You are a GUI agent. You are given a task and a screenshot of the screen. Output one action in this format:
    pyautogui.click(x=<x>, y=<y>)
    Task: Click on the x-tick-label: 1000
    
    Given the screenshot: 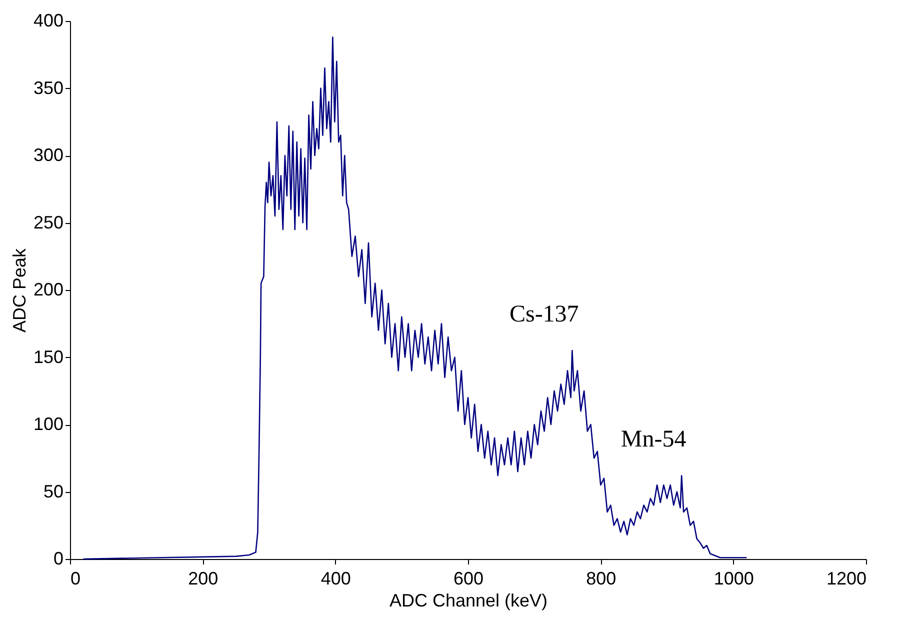 What is the action you would take?
    pyautogui.click(x=734, y=578)
    